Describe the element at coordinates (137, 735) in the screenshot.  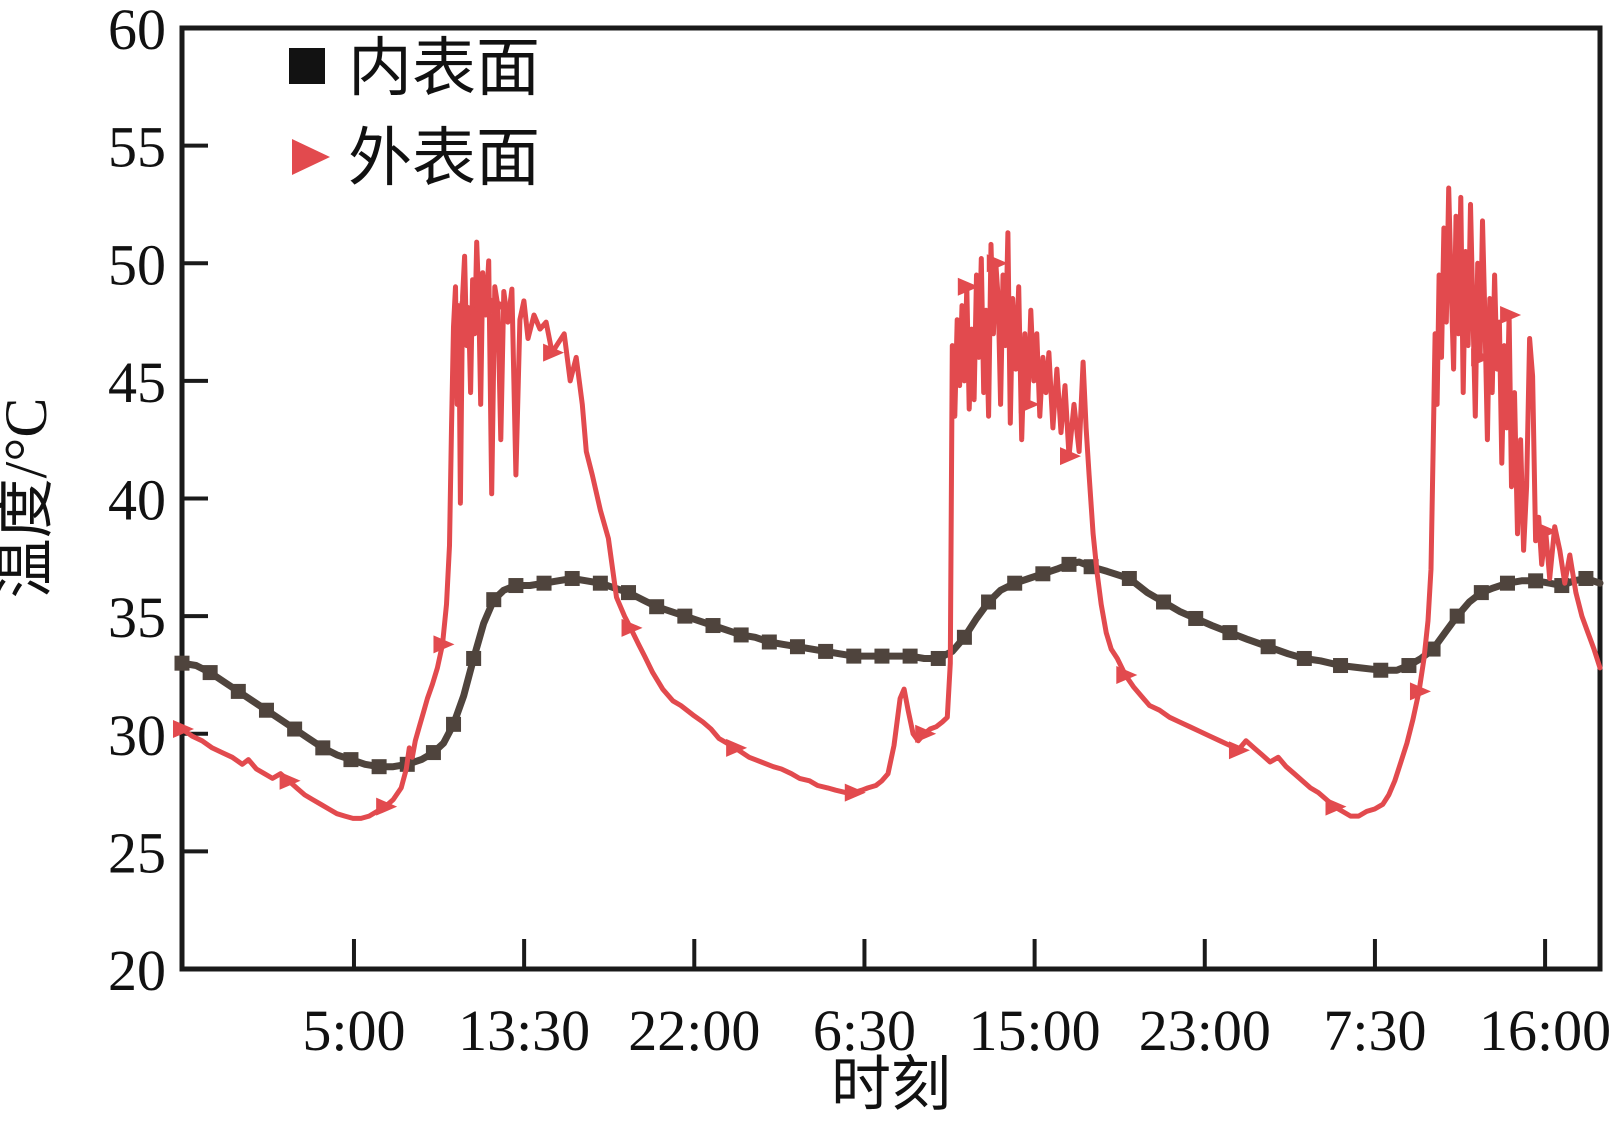
I see `y-tick-label: 30` at that location.